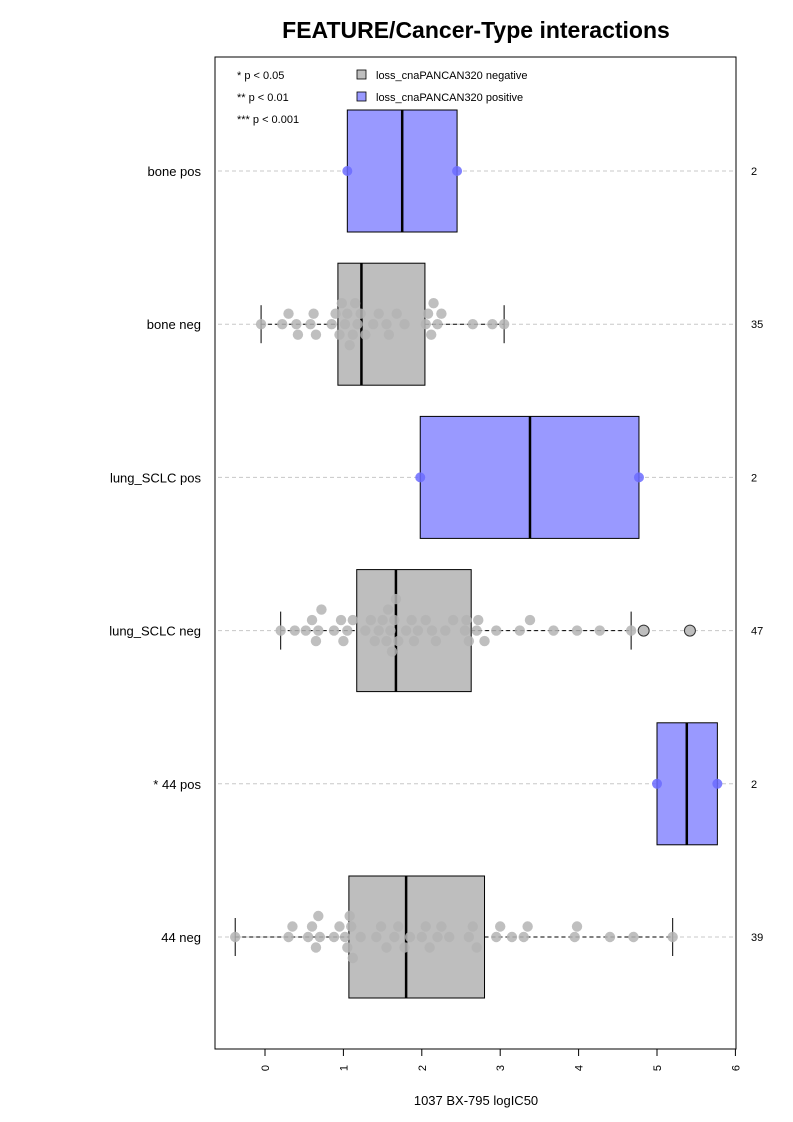 The image size is (793, 1122). Describe the element at coordinates (181, 937) in the screenshot. I see `group-label: 44 neg` at that location.